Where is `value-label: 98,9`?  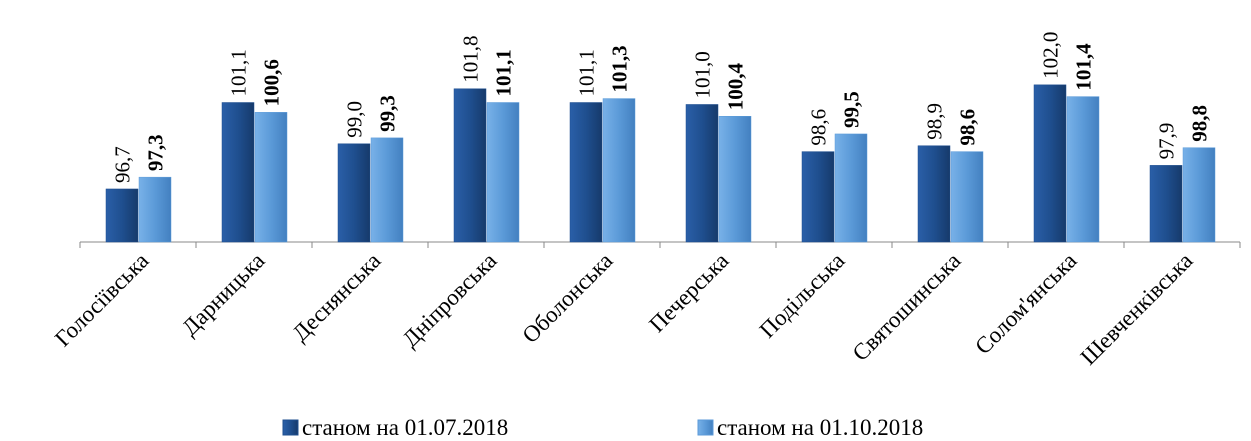 value-label: 98,9 is located at coordinates (935, 121).